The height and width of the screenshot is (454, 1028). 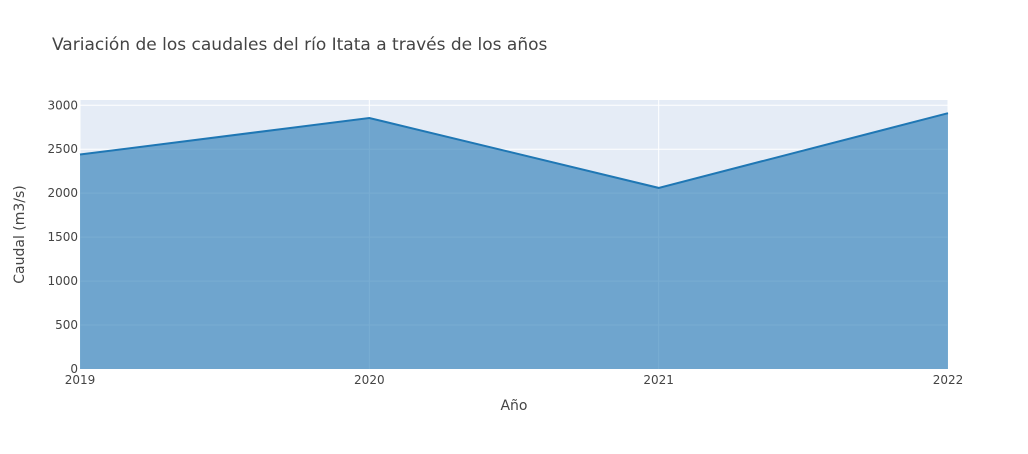 What do you see at coordinates (62, 105) in the screenshot?
I see `y-tick-label: 3000` at bounding box center [62, 105].